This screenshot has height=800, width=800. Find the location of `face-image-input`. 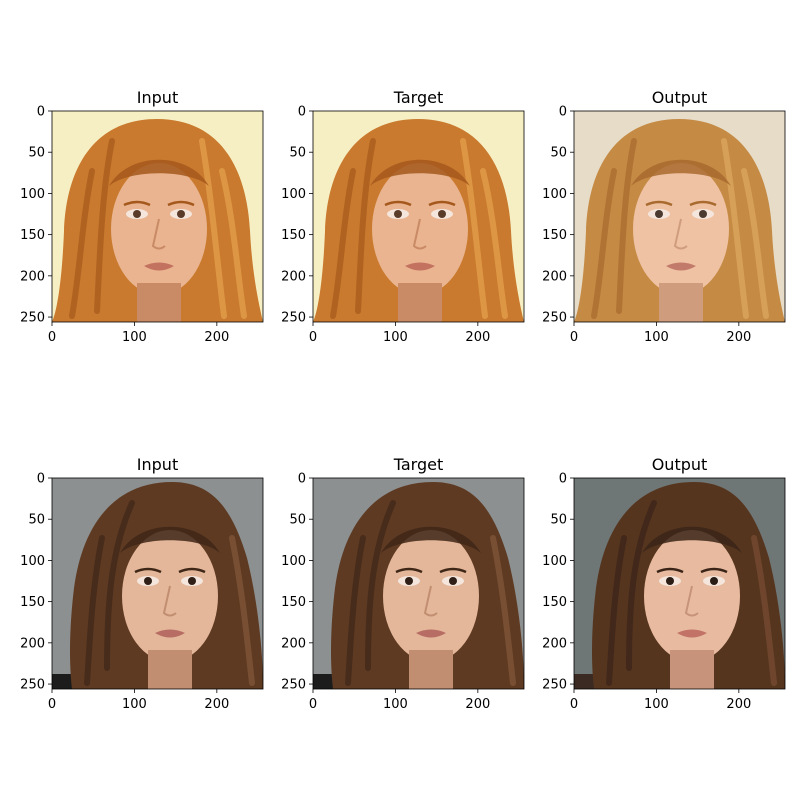

face-image-input is located at coordinates (157, 583).